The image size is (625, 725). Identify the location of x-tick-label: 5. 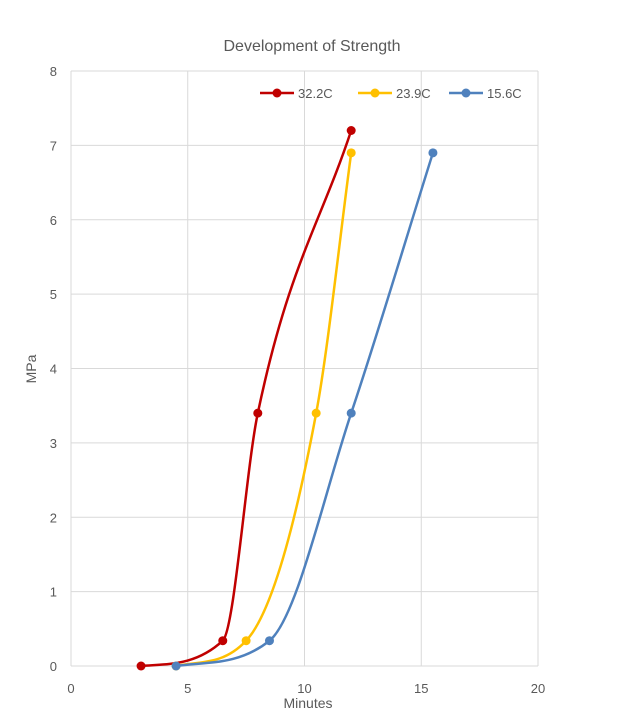
(187, 688).